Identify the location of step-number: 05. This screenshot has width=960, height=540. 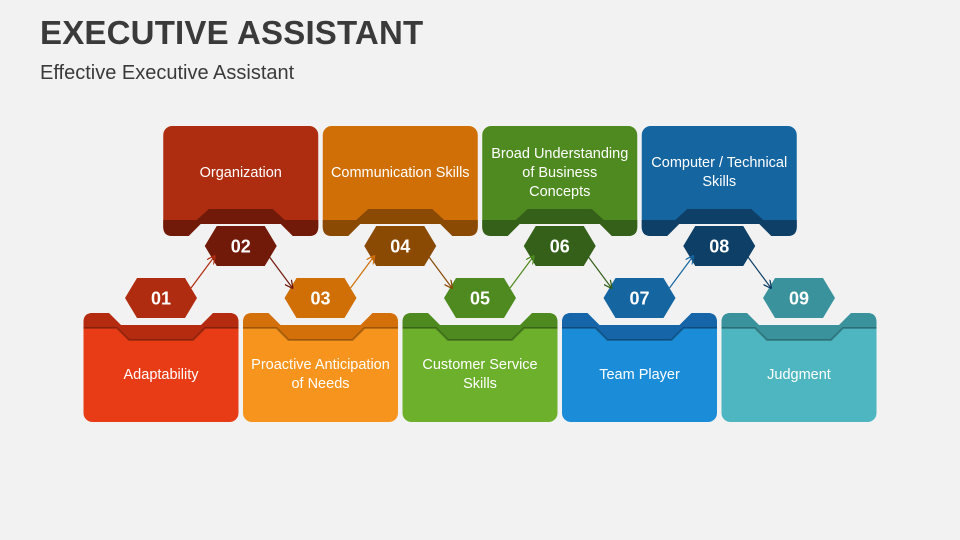
(480, 299).